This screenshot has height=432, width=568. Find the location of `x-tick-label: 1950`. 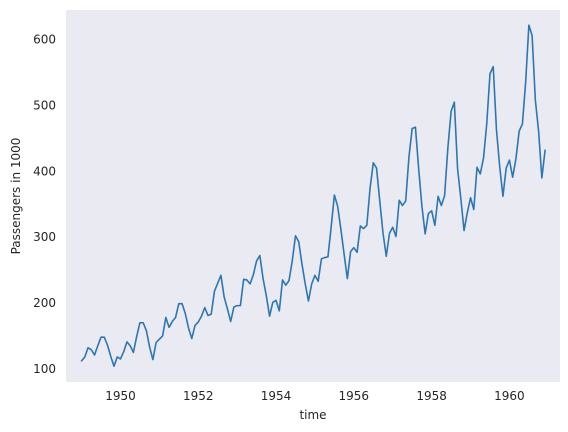

x-tick-label: 1950 is located at coordinates (120, 396).